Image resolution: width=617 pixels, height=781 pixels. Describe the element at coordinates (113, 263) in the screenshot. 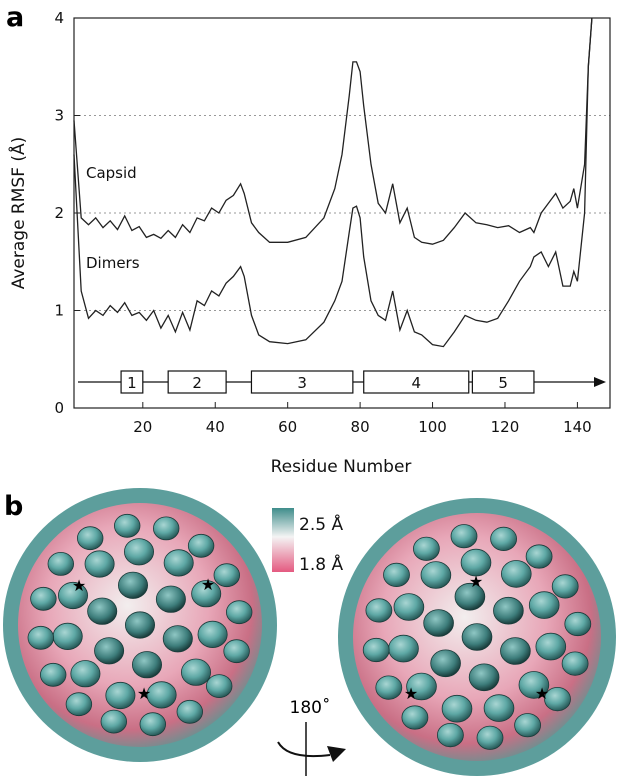

I see `series-label-dimers: Dimers` at that location.